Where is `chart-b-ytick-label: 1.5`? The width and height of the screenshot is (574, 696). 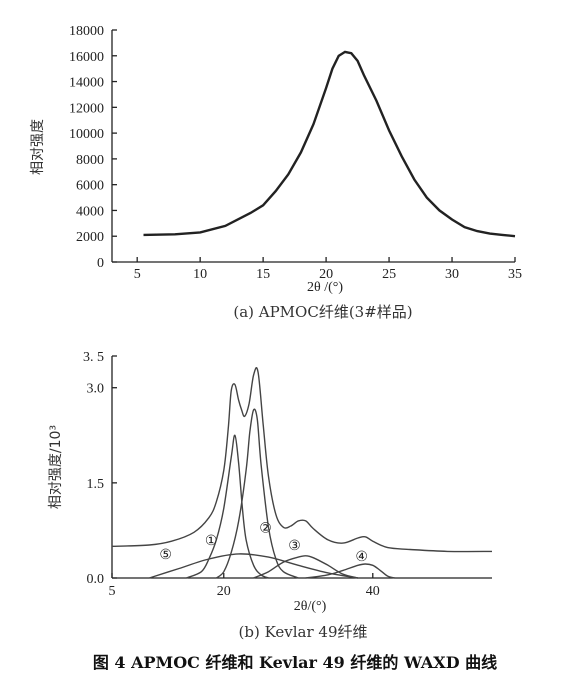
chart-b-ytick-label: 1.5 is located at coordinates (96, 484).